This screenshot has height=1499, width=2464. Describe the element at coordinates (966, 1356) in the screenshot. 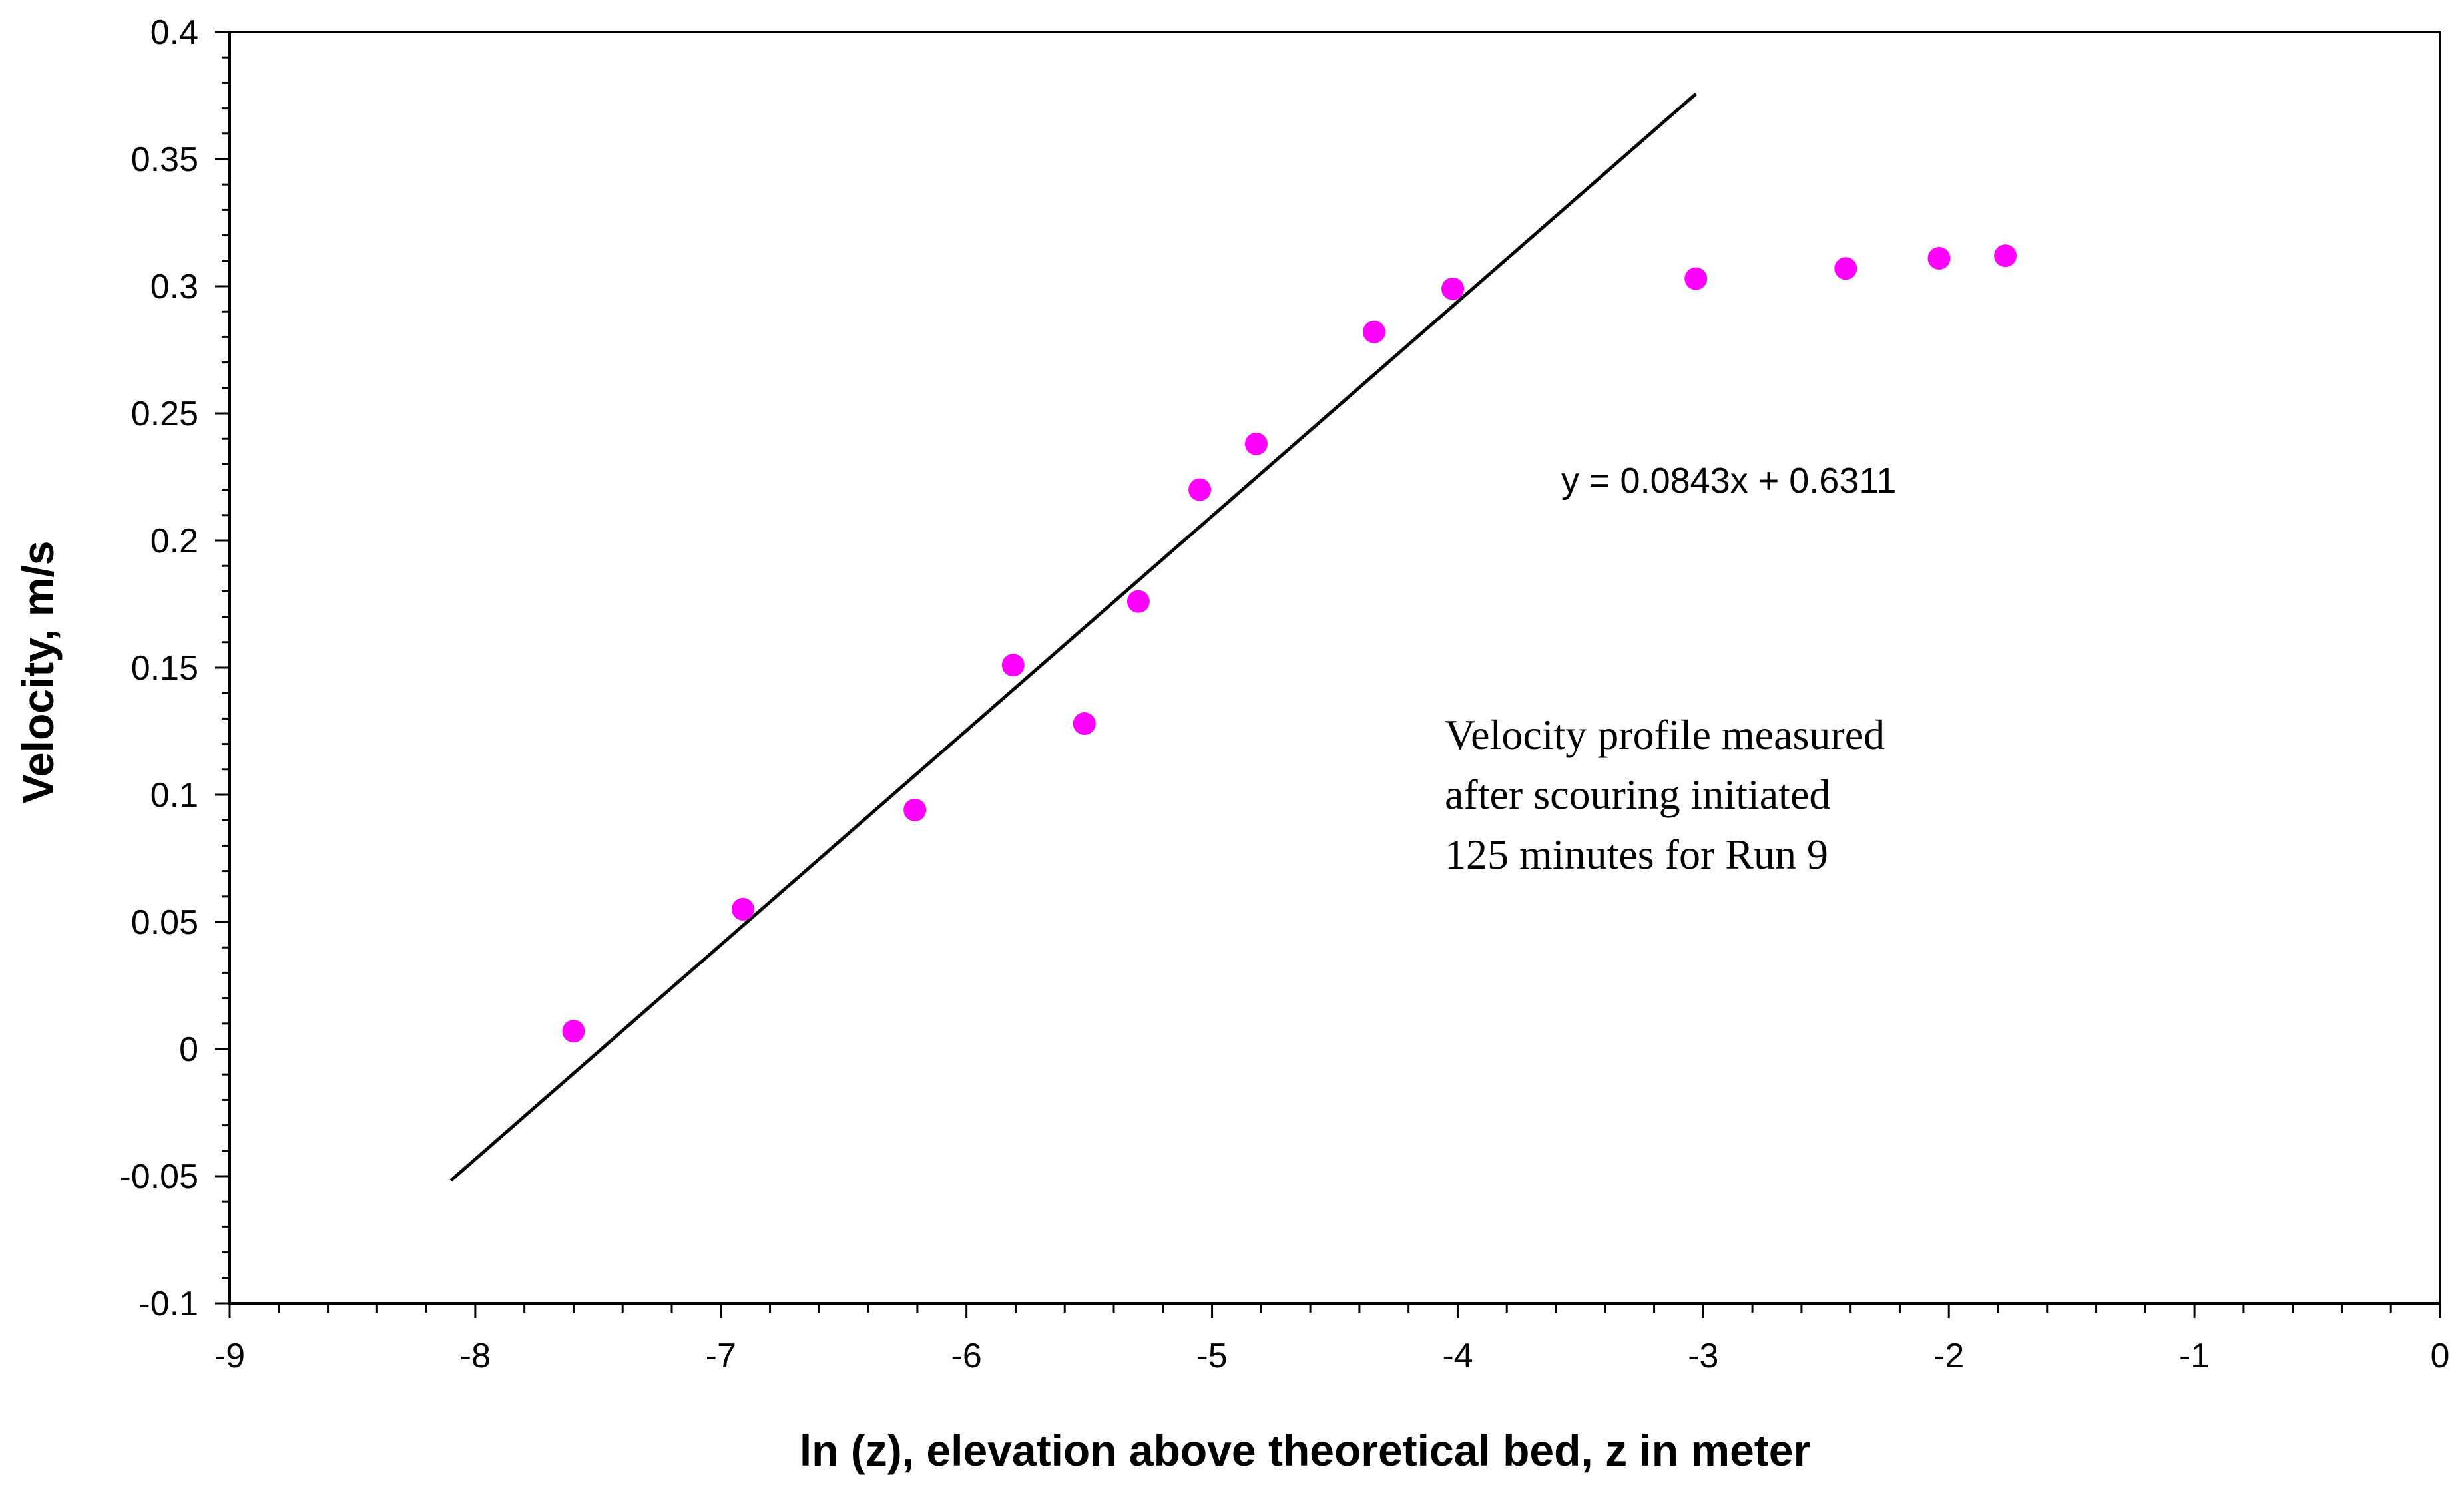

I see `x-tick-label: -6` at that location.